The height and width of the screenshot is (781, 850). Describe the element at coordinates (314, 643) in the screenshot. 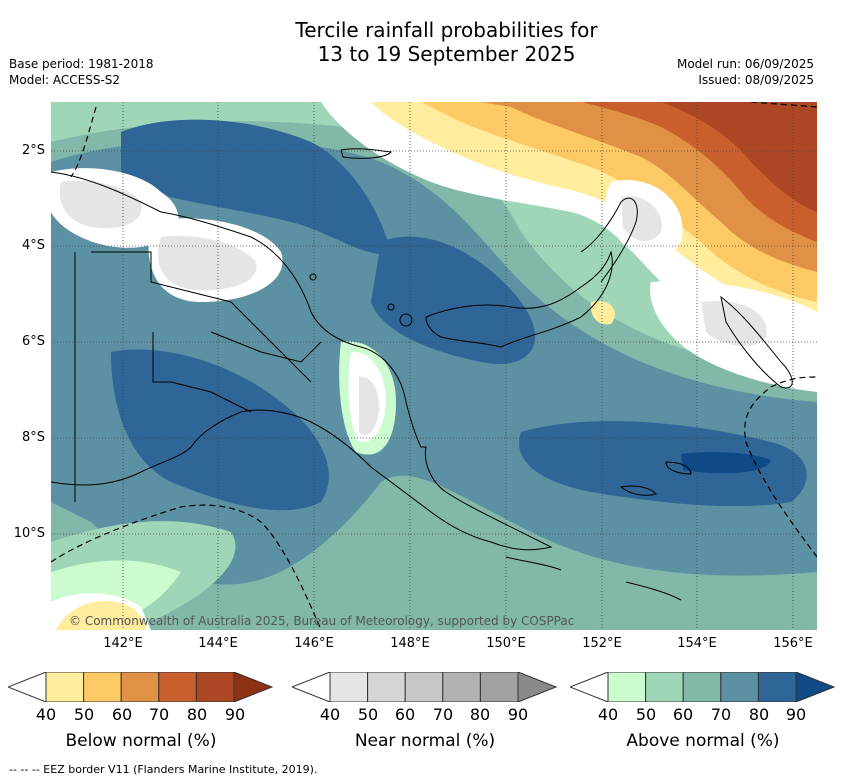

I see `lon-label: 146°E` at that location.